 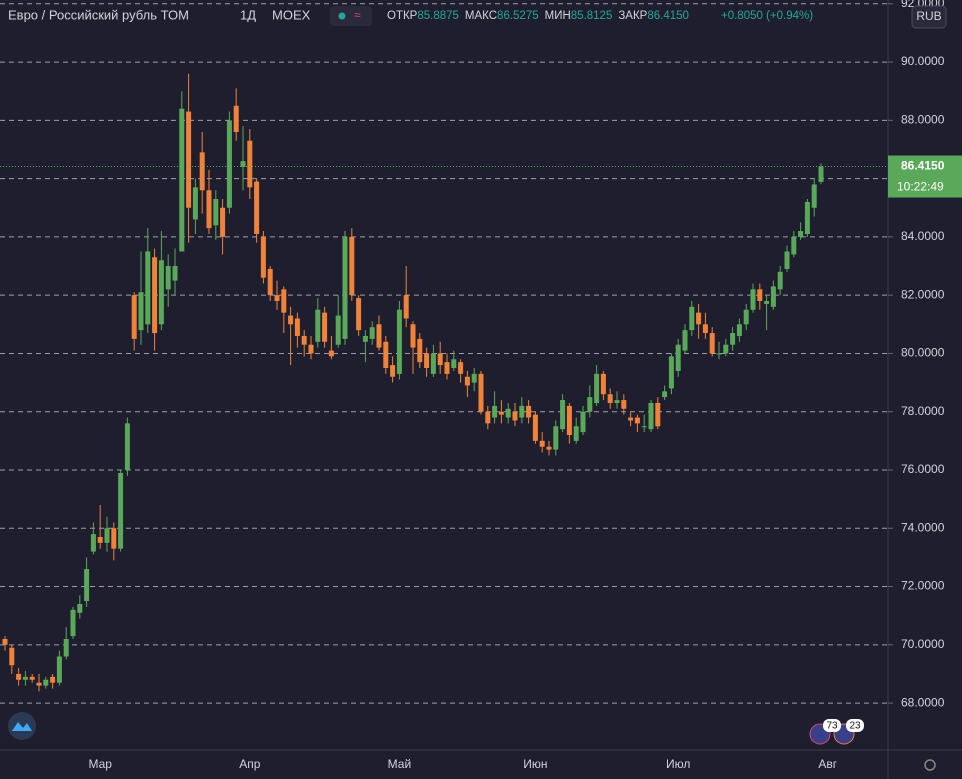 What do you see at coordinates (351, 16) in the screenshot?
I see `status-badges` at bounding box center [351, 16].